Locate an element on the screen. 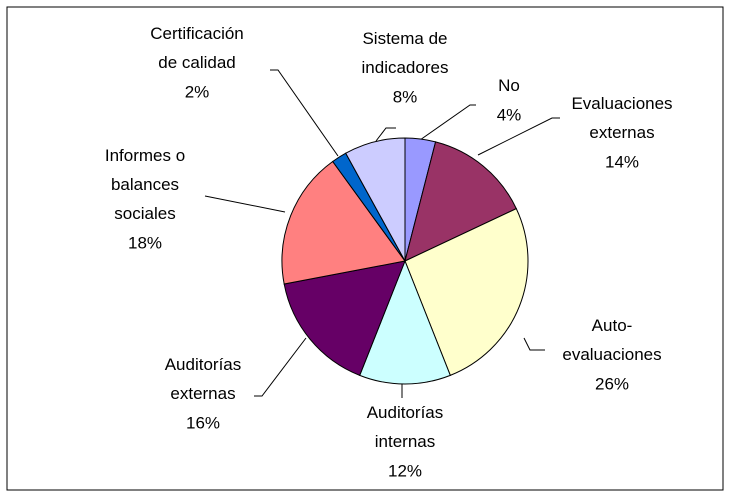  value-label: 8% is located at coordinates (405, 96).